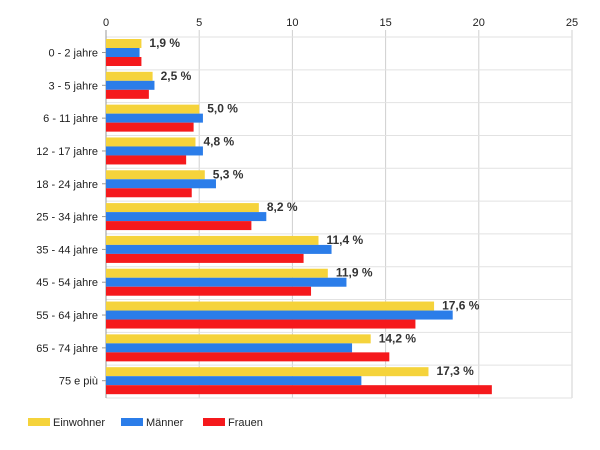 Image resolution: width=600 pixels, height=450 pixels. What do you see at coordinates (67, 218) in the screenshot?
I see `category-label: 25 - 34 jahre` at bounding box center [67, 218].